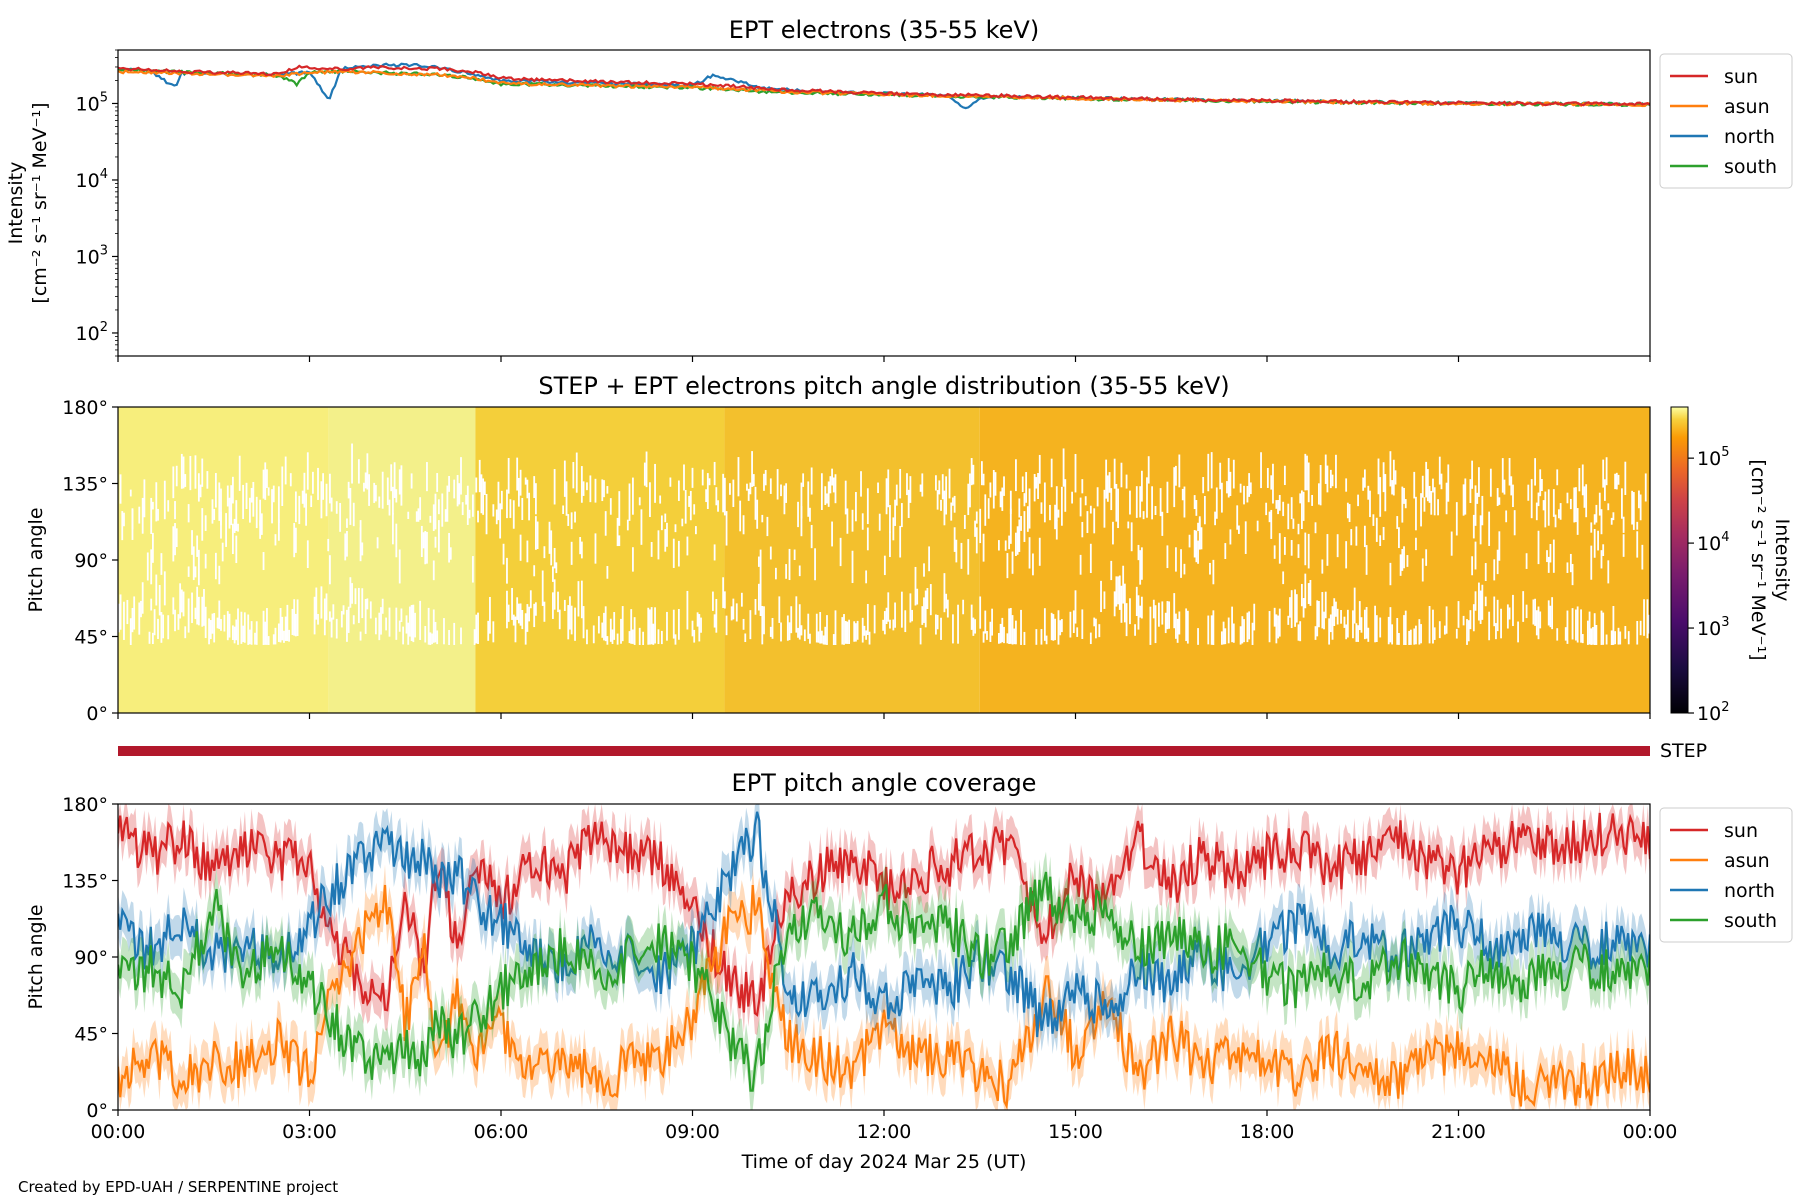  I want to click on pad-y-ticks: 0° 45° 90° 135° 180°, so click(90, 561).